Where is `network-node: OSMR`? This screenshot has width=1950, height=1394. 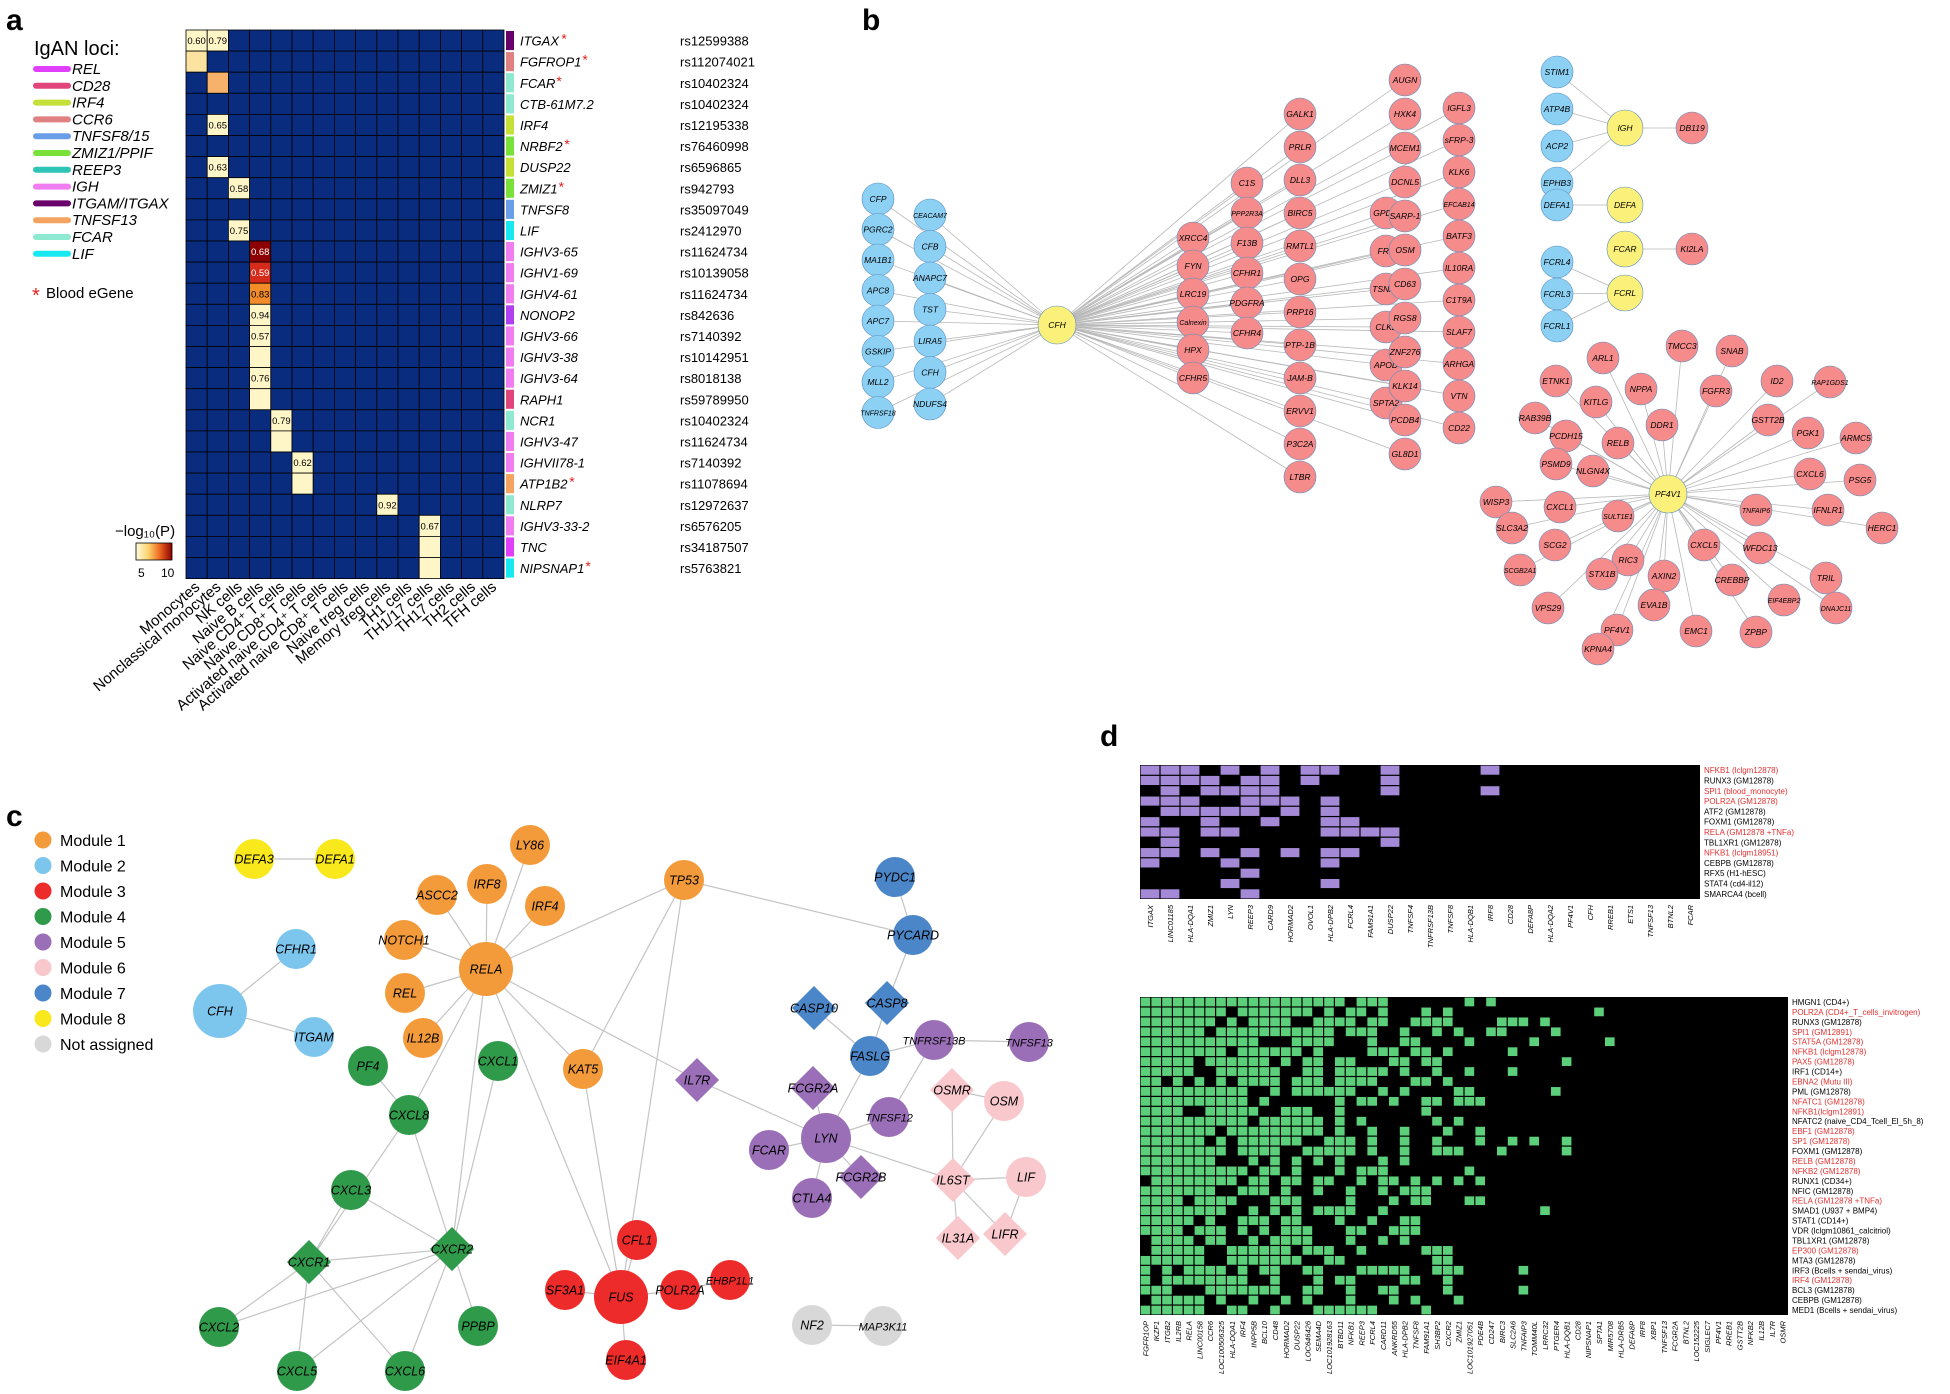
network-node: OSMR is located at coordinates (952, 1090).